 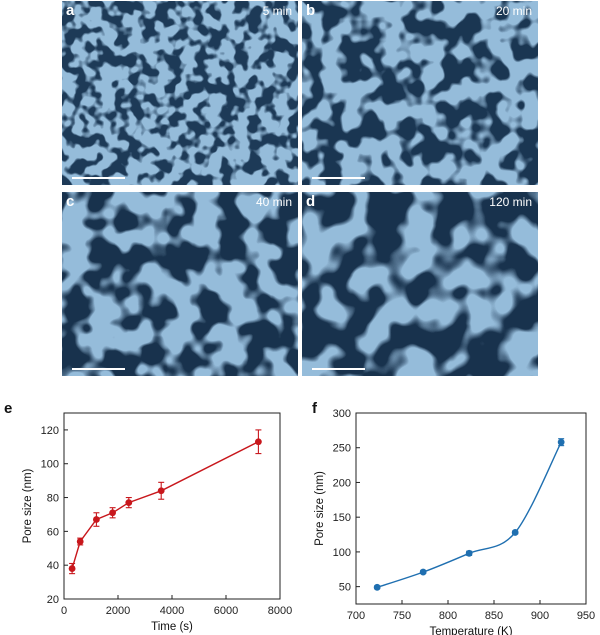 What do you see at coordinates (226, 611) in the screenshot?
I see `x-tick-label: 6000` at bounding box center [226, 611].